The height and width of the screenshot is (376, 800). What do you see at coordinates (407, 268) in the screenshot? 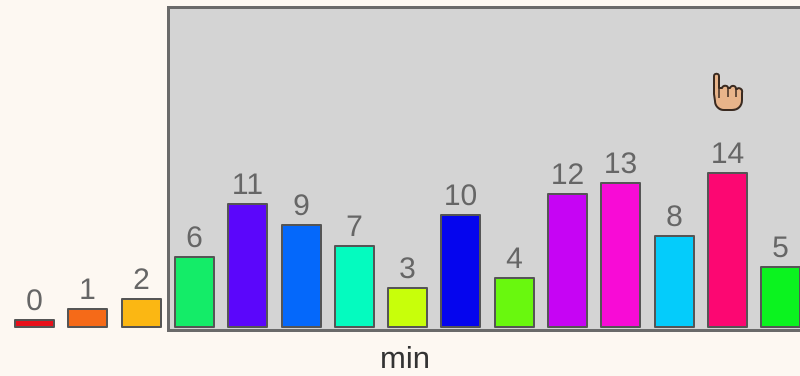
I see `bar-value-label: 3` at bounding box center [407, 268].